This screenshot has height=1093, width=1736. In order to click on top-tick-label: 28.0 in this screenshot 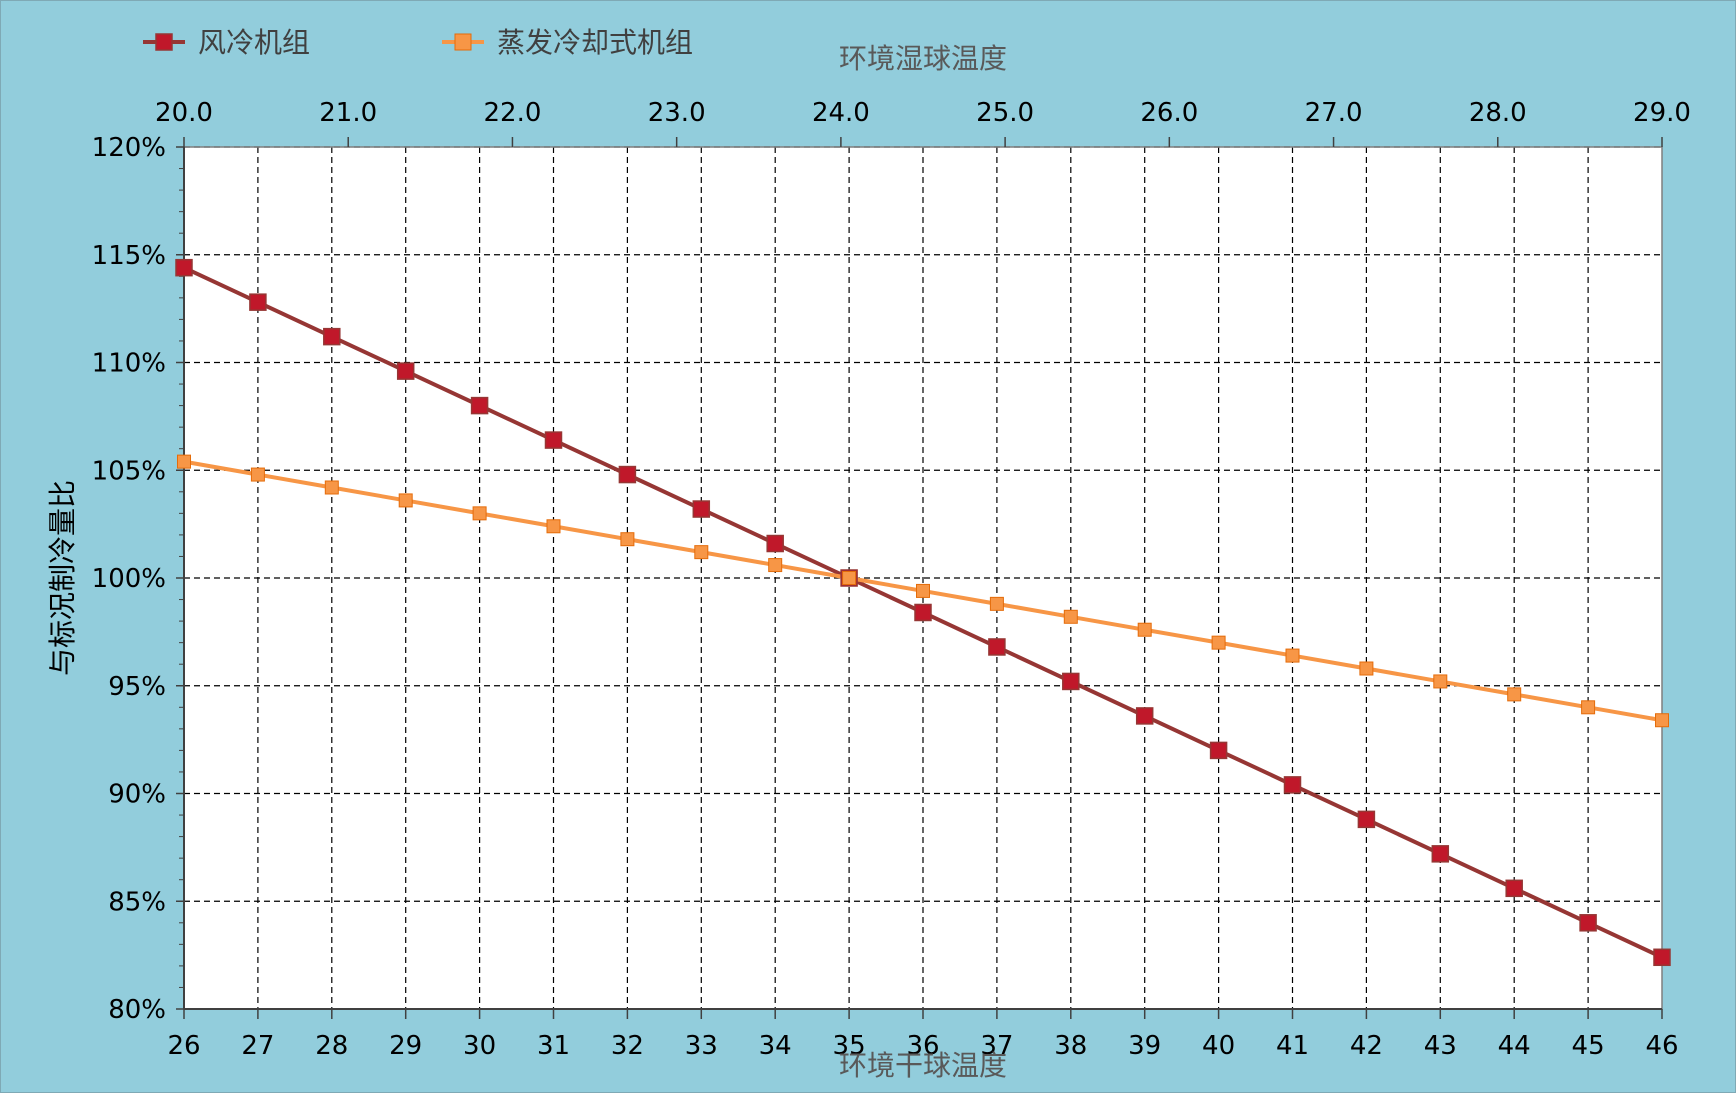, I will do `click(1498, 113)`.